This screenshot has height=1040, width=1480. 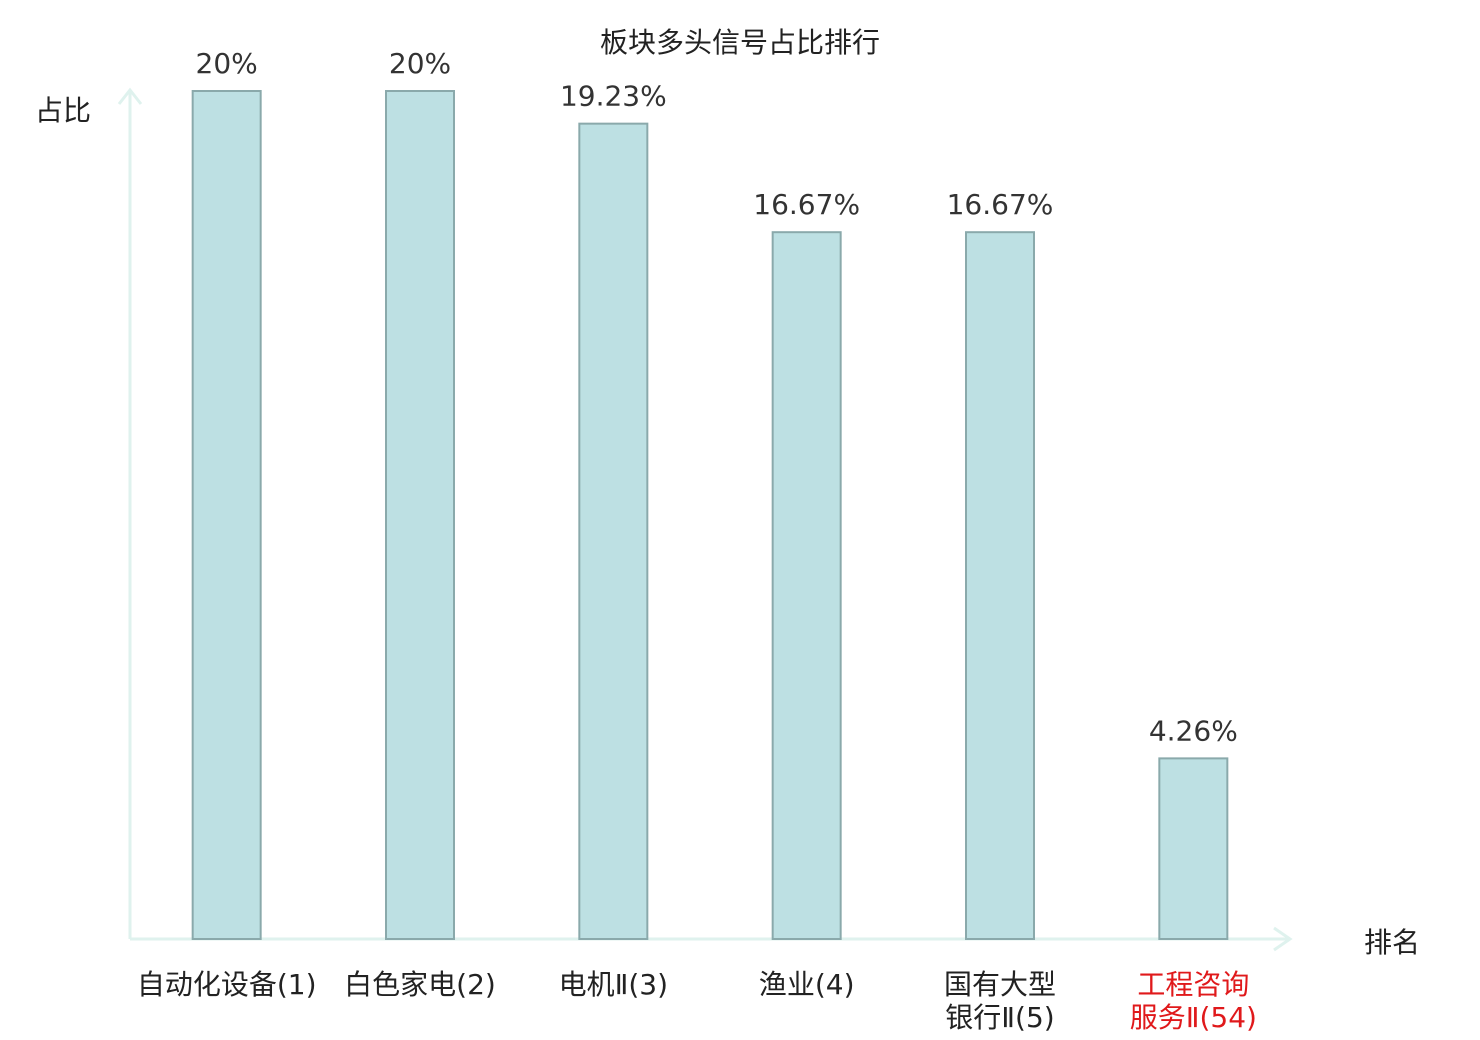 What do you see at coordinates (613, 984) in the screenshot?
I see `x-tick-label: 电机Ⅱ(3)` at bounding box center [613, 984].